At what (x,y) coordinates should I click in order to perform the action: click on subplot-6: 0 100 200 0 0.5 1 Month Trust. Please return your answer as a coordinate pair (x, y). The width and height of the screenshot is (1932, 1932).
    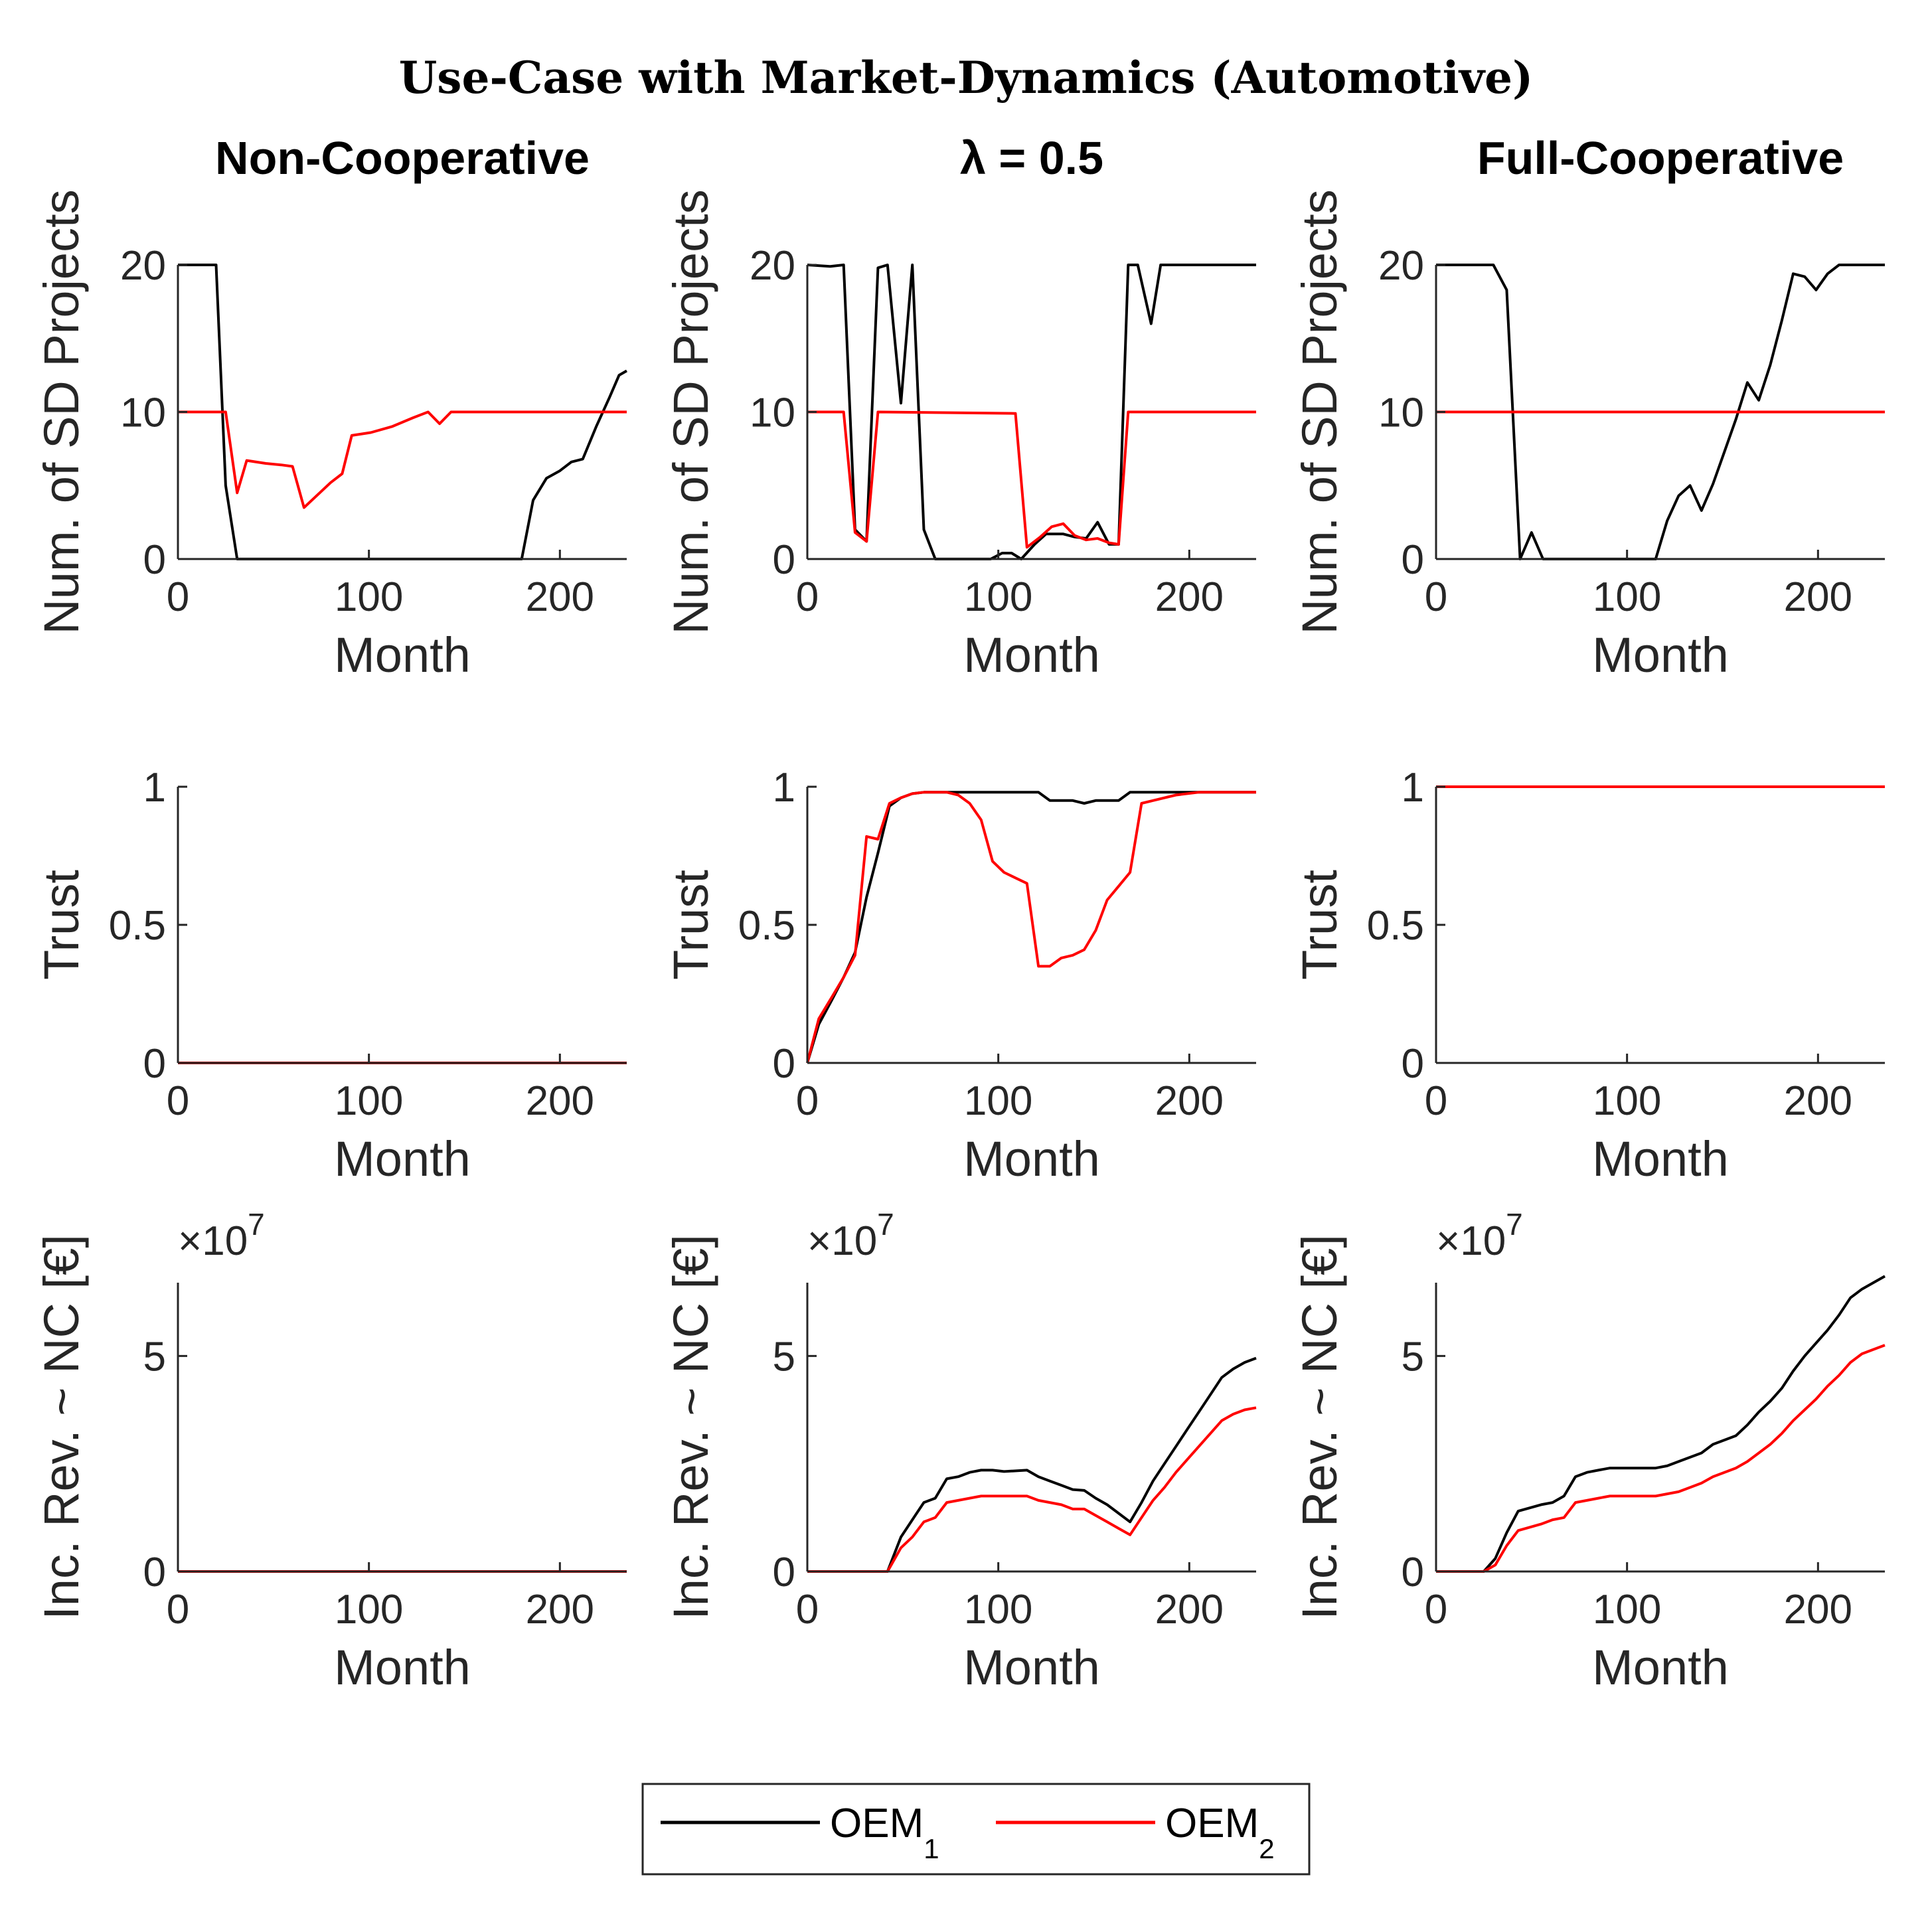
    Looking at the image, I should click on (1588, 975).